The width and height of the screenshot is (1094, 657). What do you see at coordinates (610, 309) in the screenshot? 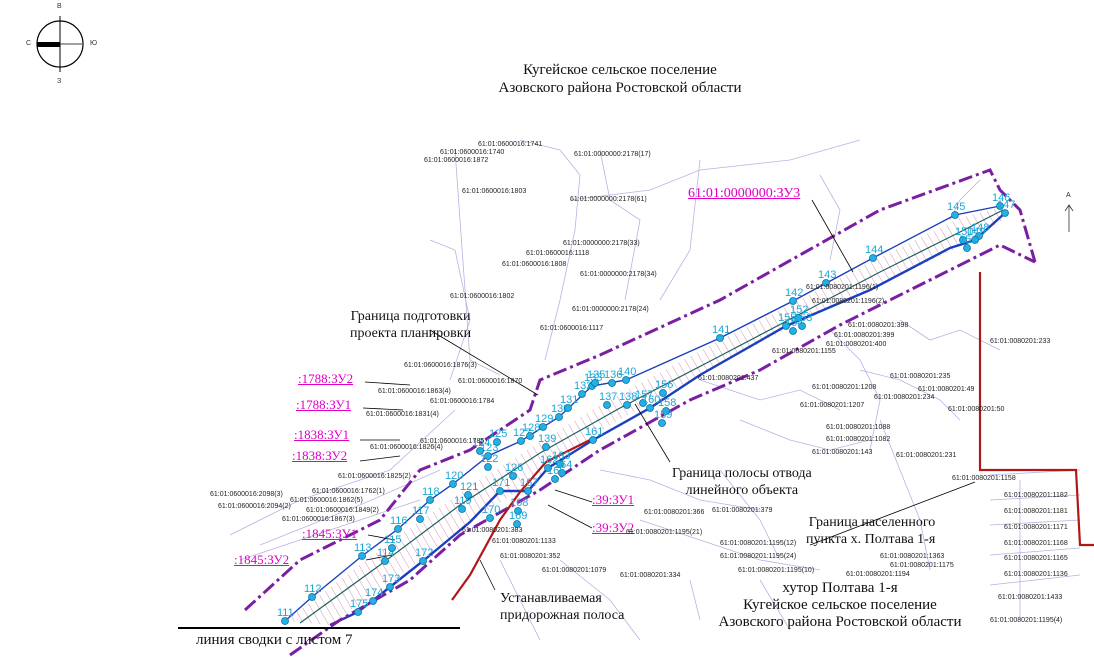
I see `cadastral-label: 61:01:0000000:2178(24)` at bounding box center [610, 309].